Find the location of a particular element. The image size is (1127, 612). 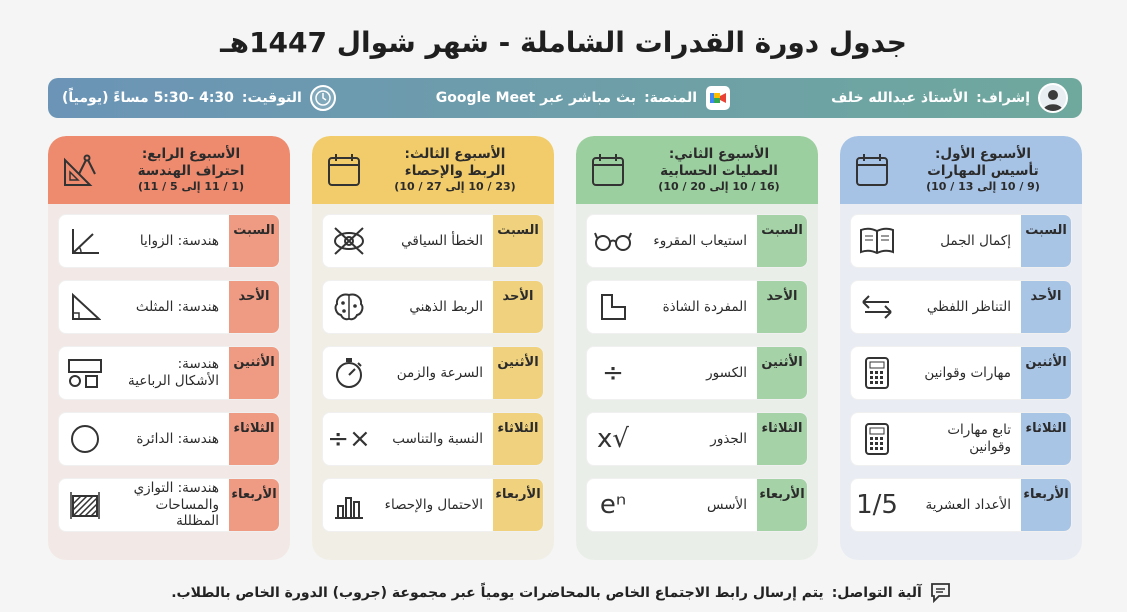

day-topic: الأعداد العشرية is located at coordinates (968, 504).